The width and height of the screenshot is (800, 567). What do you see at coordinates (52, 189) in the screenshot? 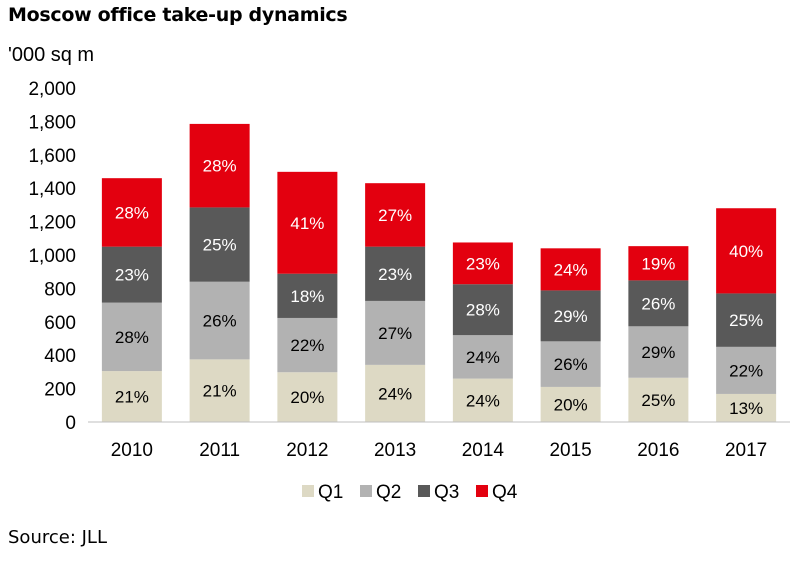
I see `y-tick-label: 1,400` at bounding box center [52, 189].